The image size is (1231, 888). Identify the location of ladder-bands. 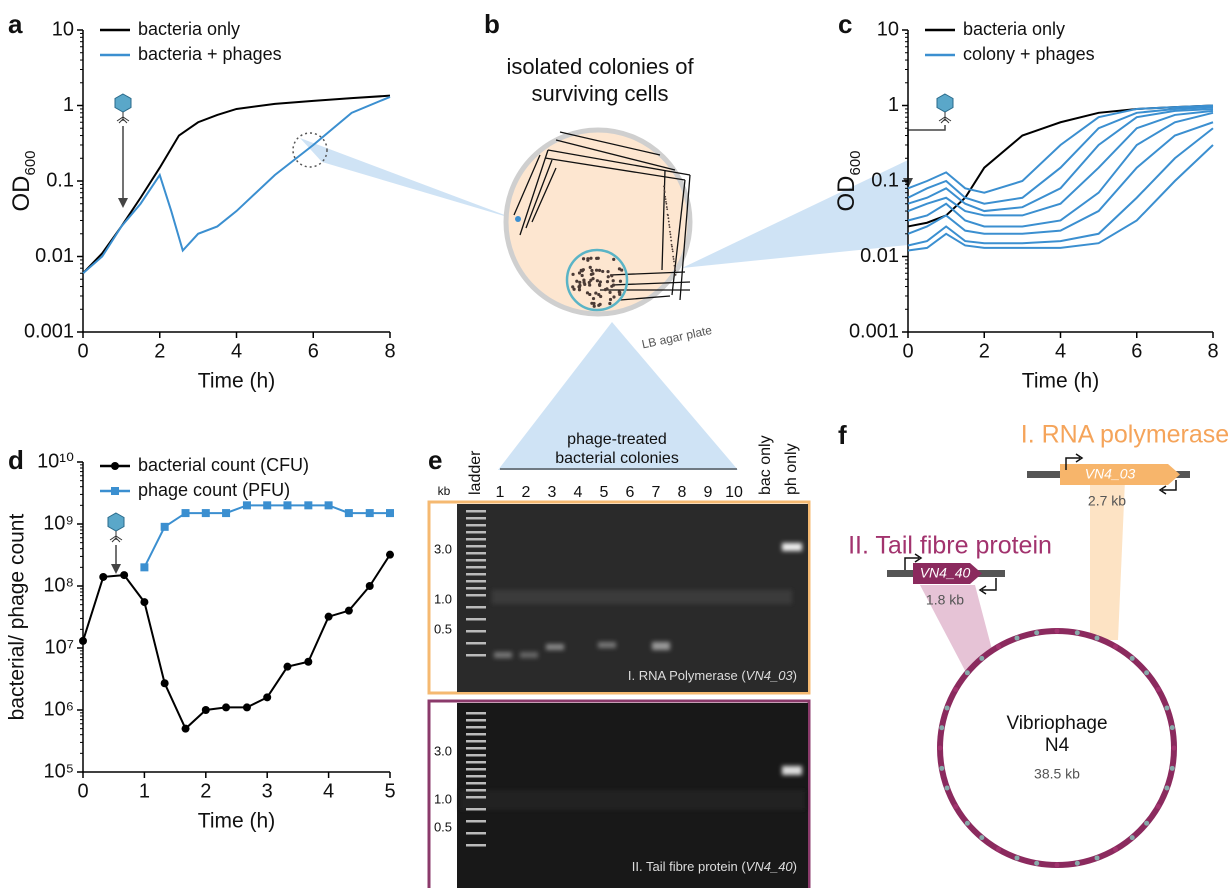
(476, 678).